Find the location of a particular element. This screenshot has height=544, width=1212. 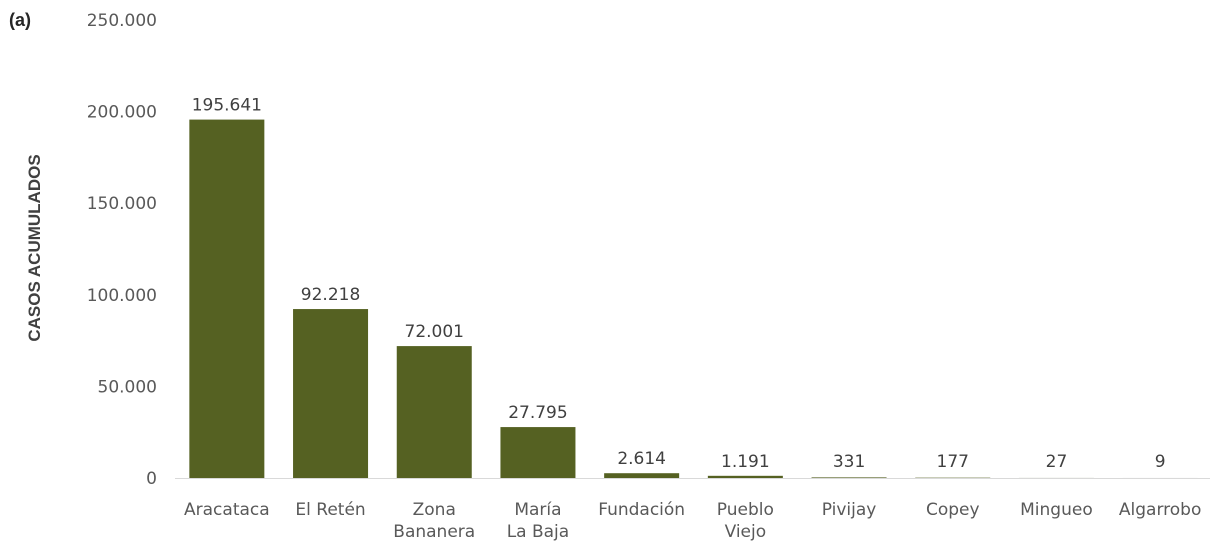

y-tick-label: 200.000 is located at coordinates (122, 113).